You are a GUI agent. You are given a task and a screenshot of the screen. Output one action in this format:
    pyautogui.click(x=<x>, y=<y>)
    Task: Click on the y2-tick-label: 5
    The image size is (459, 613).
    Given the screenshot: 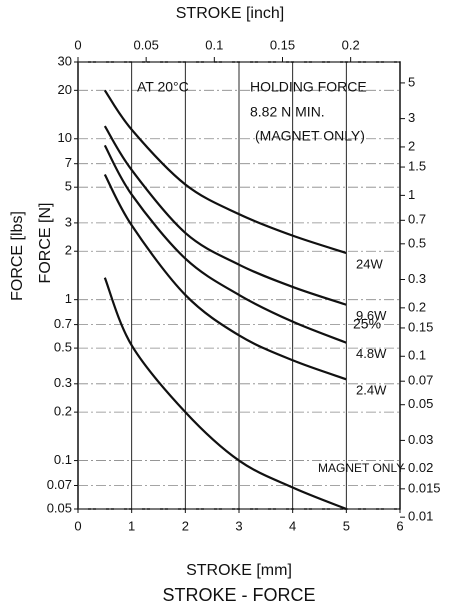 What is the action you would take?
    pyautogui.click(x=411, y=81)
    